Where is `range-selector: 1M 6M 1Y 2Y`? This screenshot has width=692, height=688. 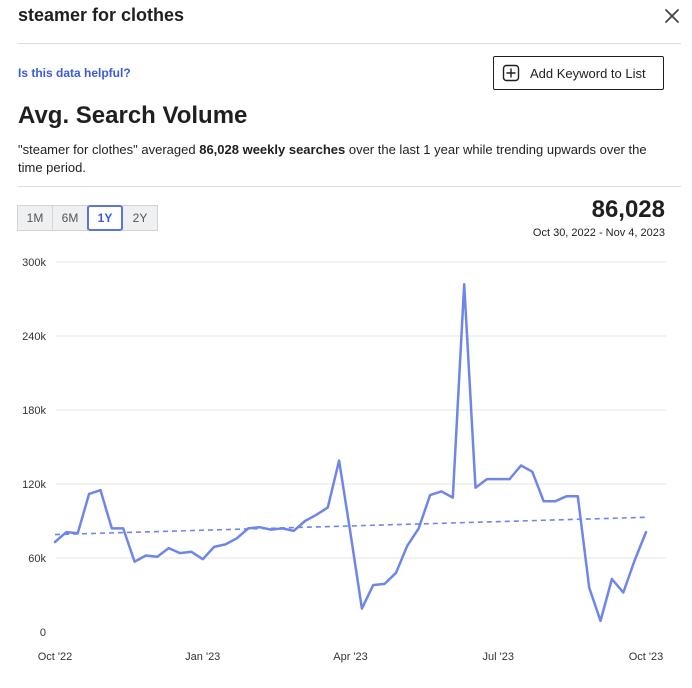 range-selector: 1M 6M 1Y 2Y is located at coordinates (87, 218).